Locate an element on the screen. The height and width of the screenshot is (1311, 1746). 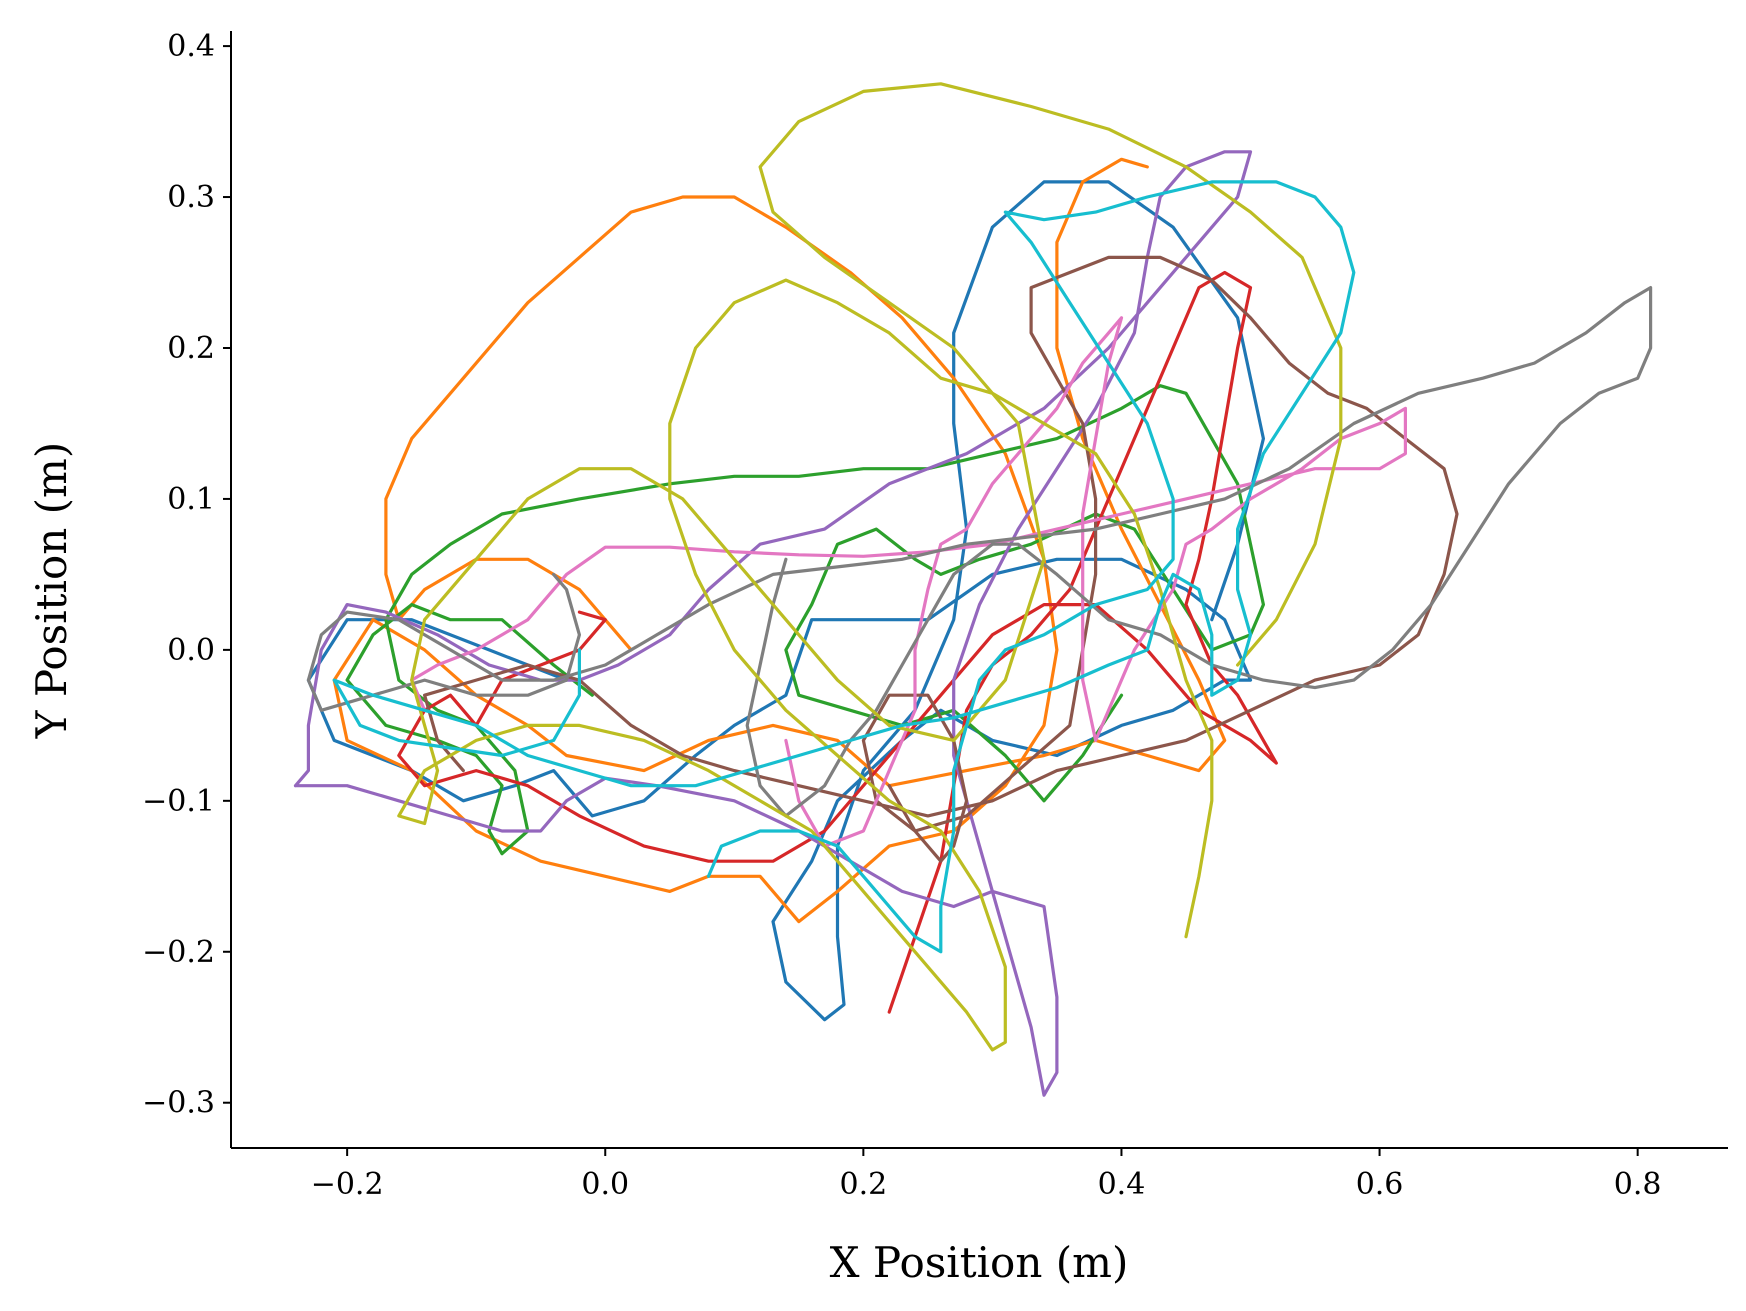
y-ticks-group: −0.3 −0.2 −0.1 0.0 0.1 0.2 0.3 0.4 is located at coordinates (186, 575).